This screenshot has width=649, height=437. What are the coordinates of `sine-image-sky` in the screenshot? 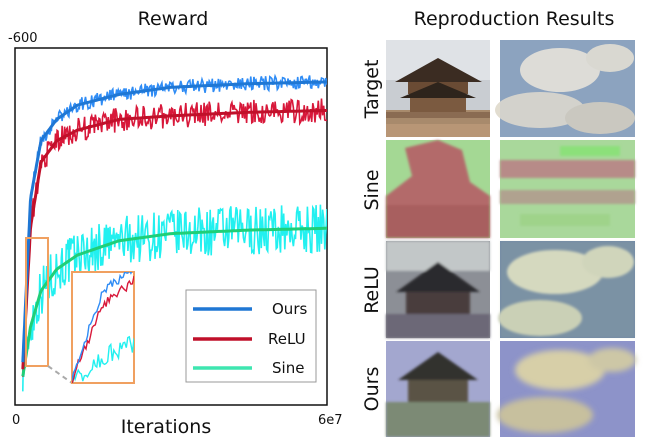 It's located at (567, 189).